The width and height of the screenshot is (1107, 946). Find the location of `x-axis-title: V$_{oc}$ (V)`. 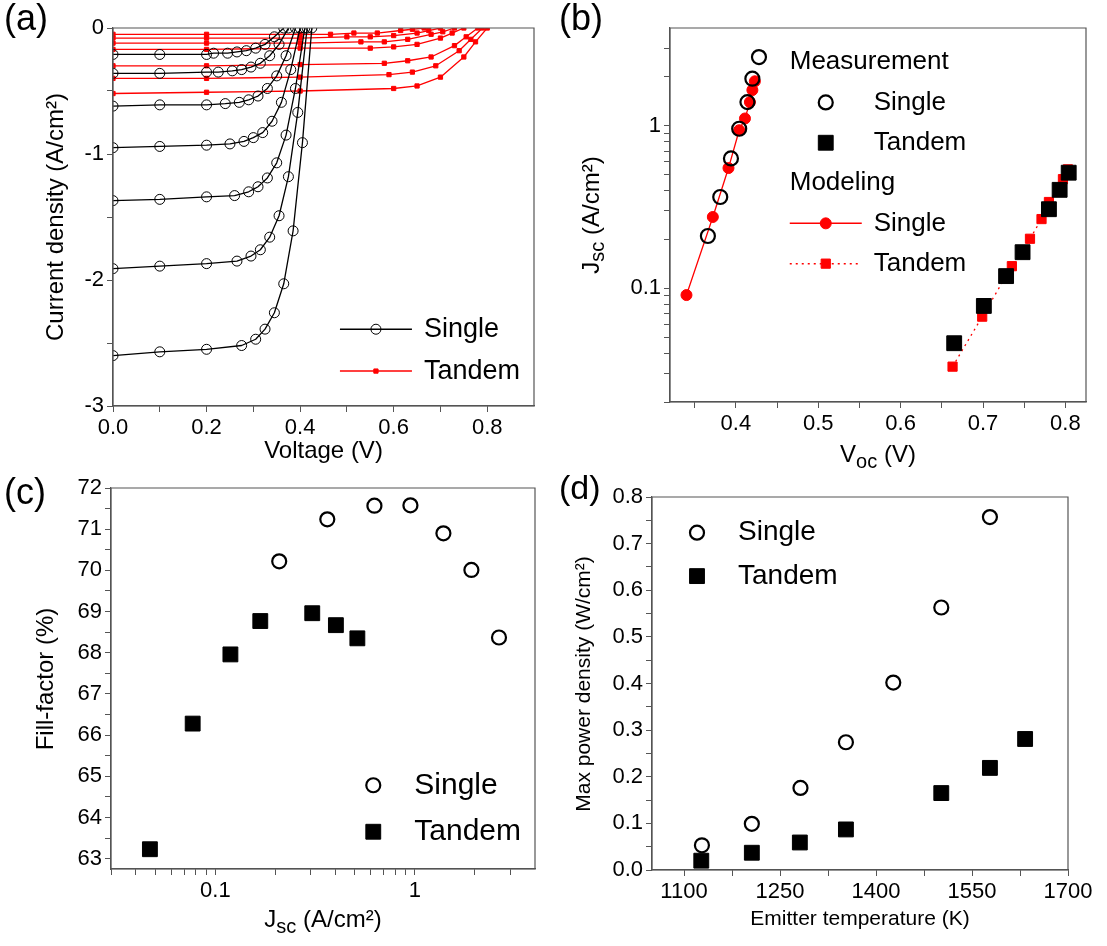

x-axis-title: V$_{oc}$ (V) is located at coordinates (878, 456).